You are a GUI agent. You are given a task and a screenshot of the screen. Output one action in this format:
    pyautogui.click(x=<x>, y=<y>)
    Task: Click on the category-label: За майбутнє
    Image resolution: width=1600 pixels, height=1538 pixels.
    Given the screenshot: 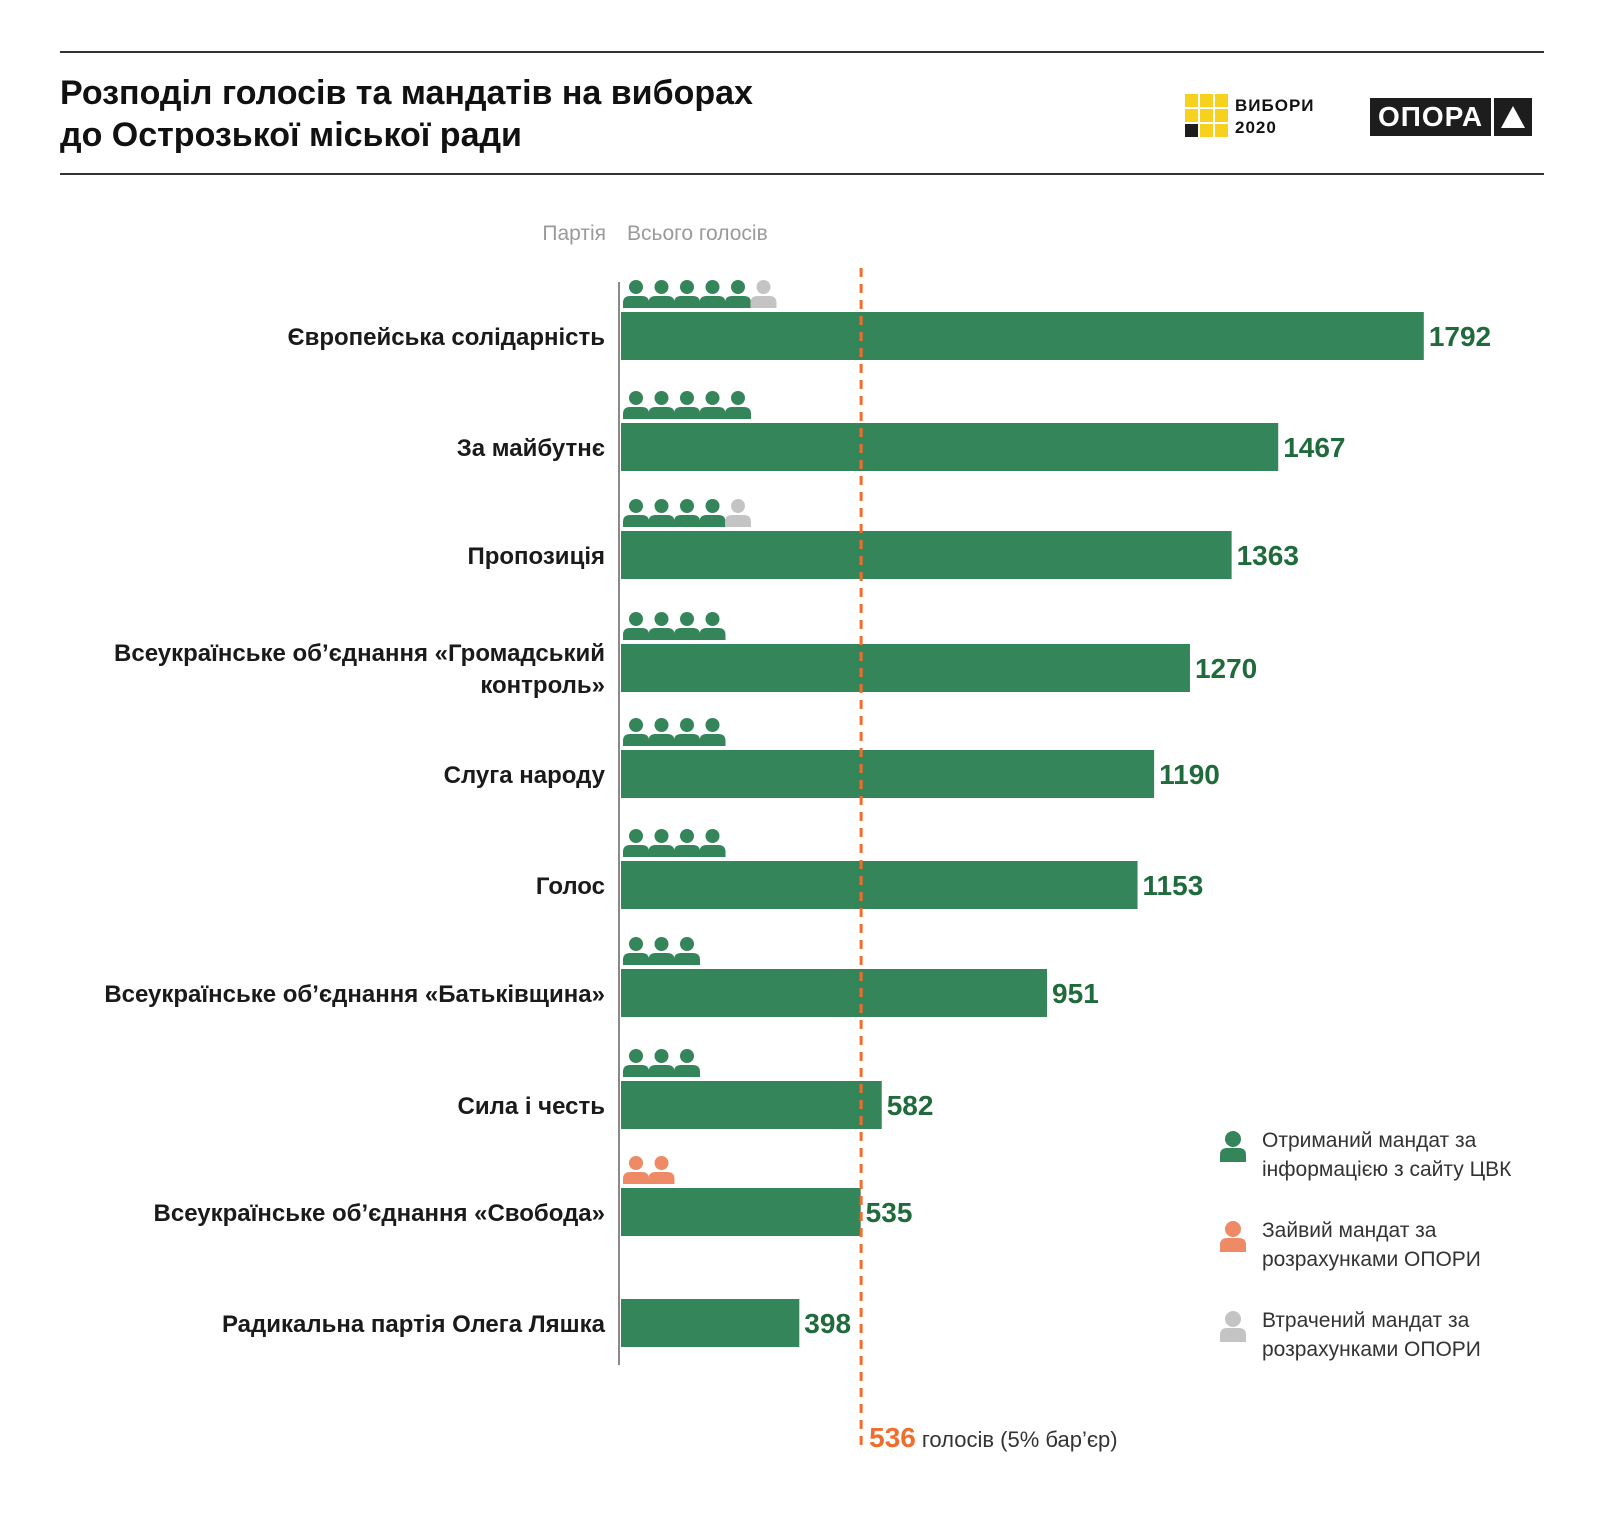 What is the action you would take?
    pyautogui.click(x=531, y=448)
    